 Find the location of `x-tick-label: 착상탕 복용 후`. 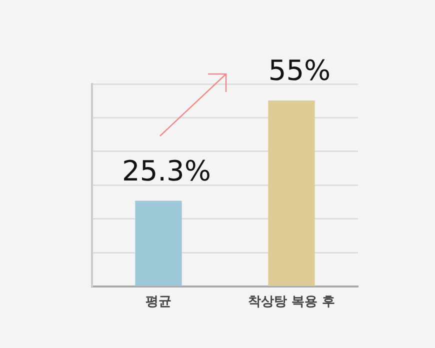

x-tick-label: 착상탕 복용 후 is located at coordinates (292, 302).